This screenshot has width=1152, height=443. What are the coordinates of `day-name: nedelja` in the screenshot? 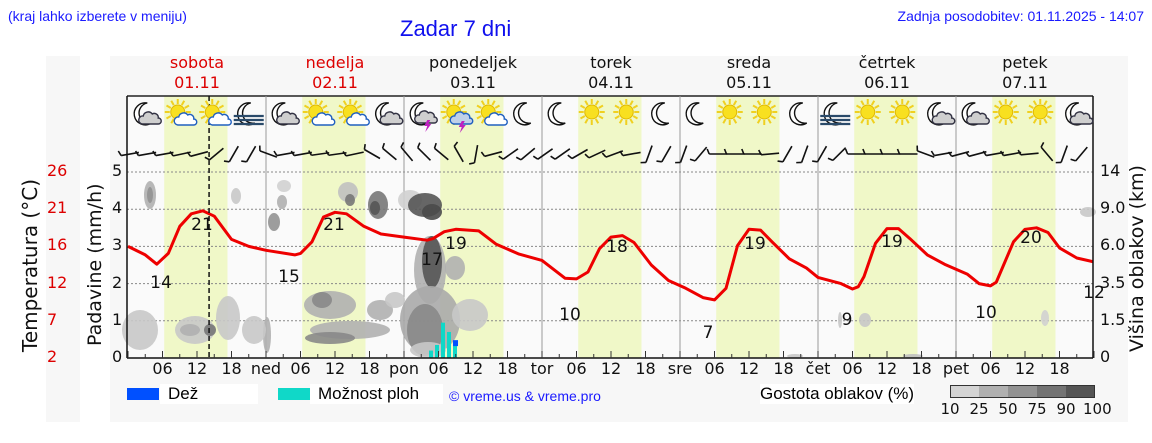 It's located at (335, 62).